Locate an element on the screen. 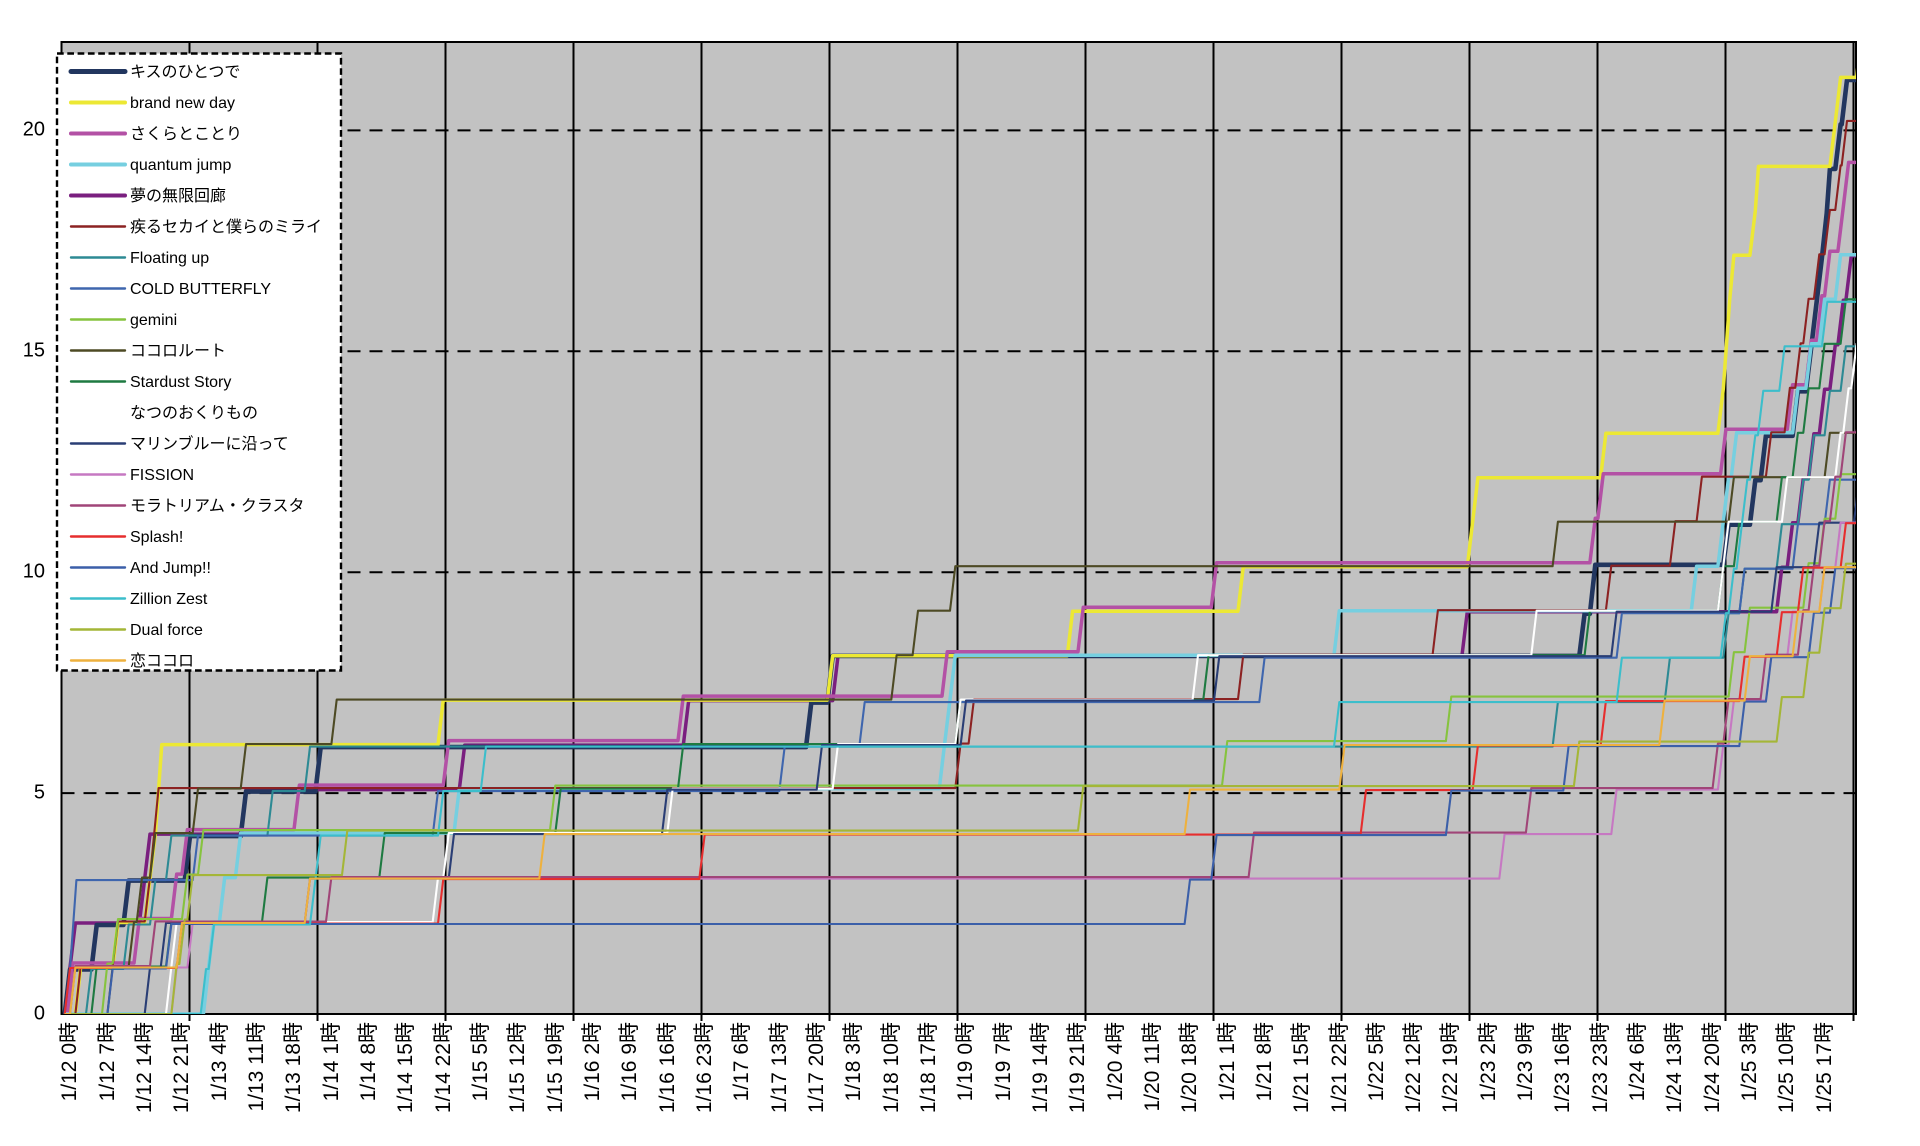 This screenshot has width=1920, height=1146. svg-text: Zillion Zest is located at coordinates (169, 599).